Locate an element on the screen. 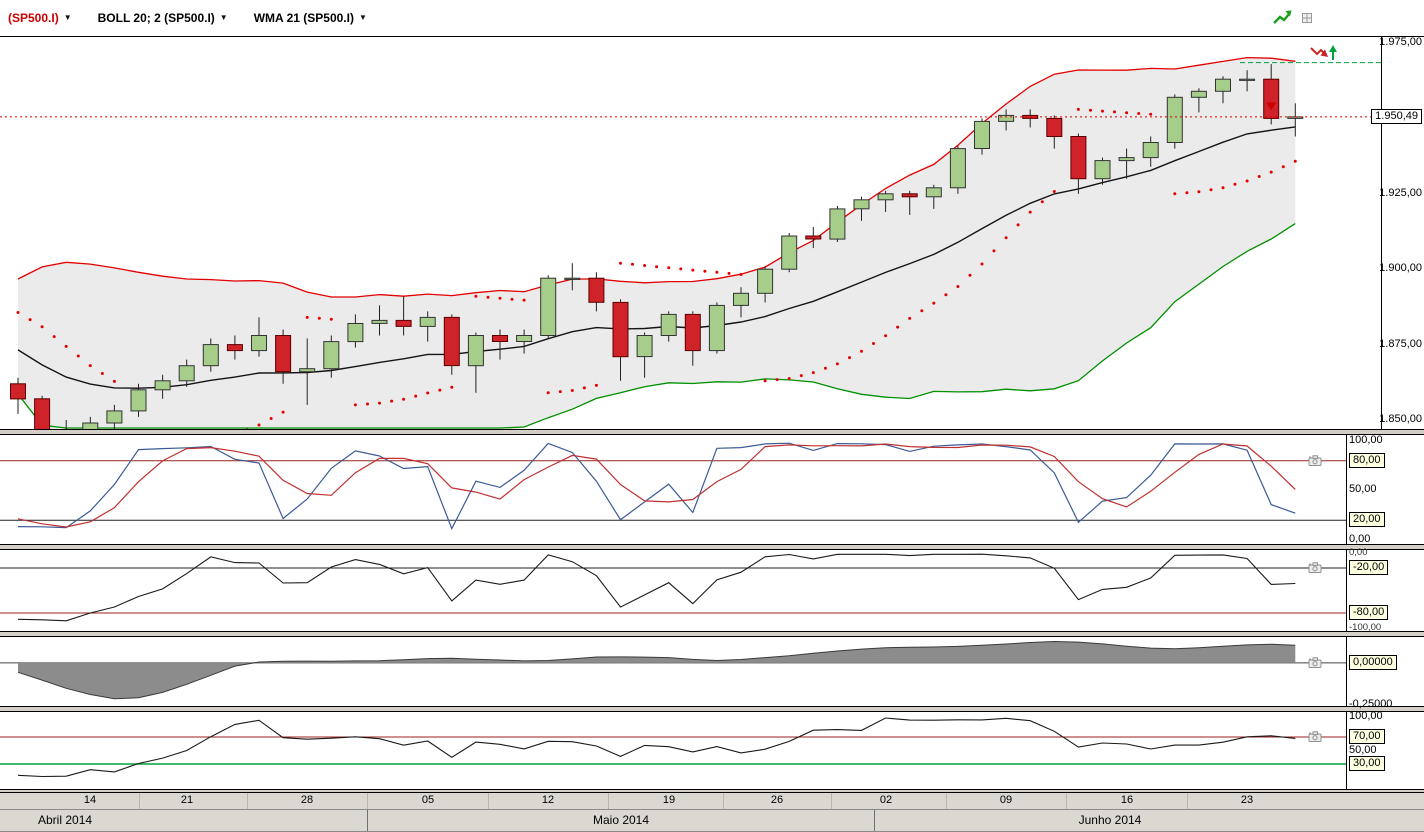  main-axis-label: 1.875,00 is located at coordinates (1400, 344).